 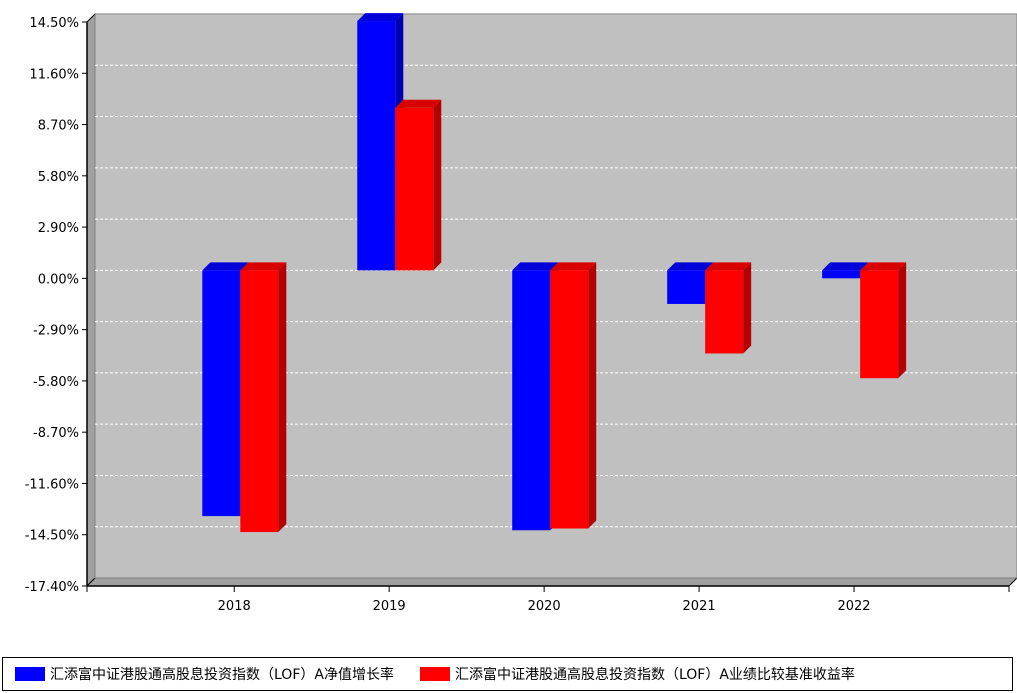 What do you see at coordinates (544, 606) in the screenshot?
I see `x-tick-label: 2020` at bounding box center [544, 606].